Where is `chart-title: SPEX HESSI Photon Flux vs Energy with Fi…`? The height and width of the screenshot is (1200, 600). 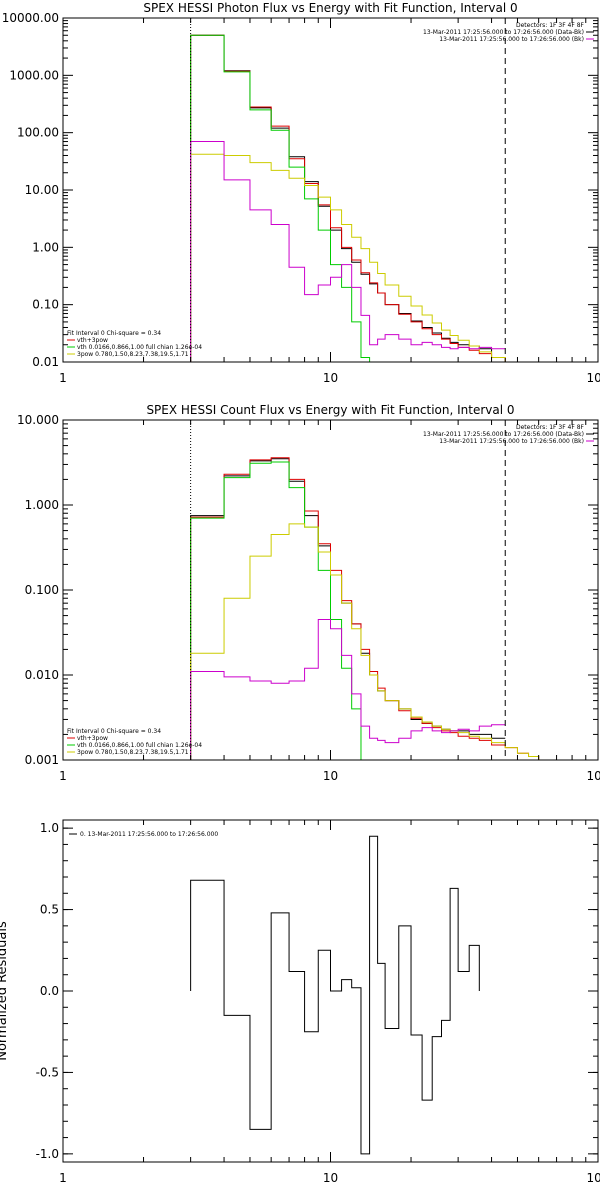 chart-title: SPEX HESSI Photon Flux vs Energy with Fi… is located at coordinates (330, 8).